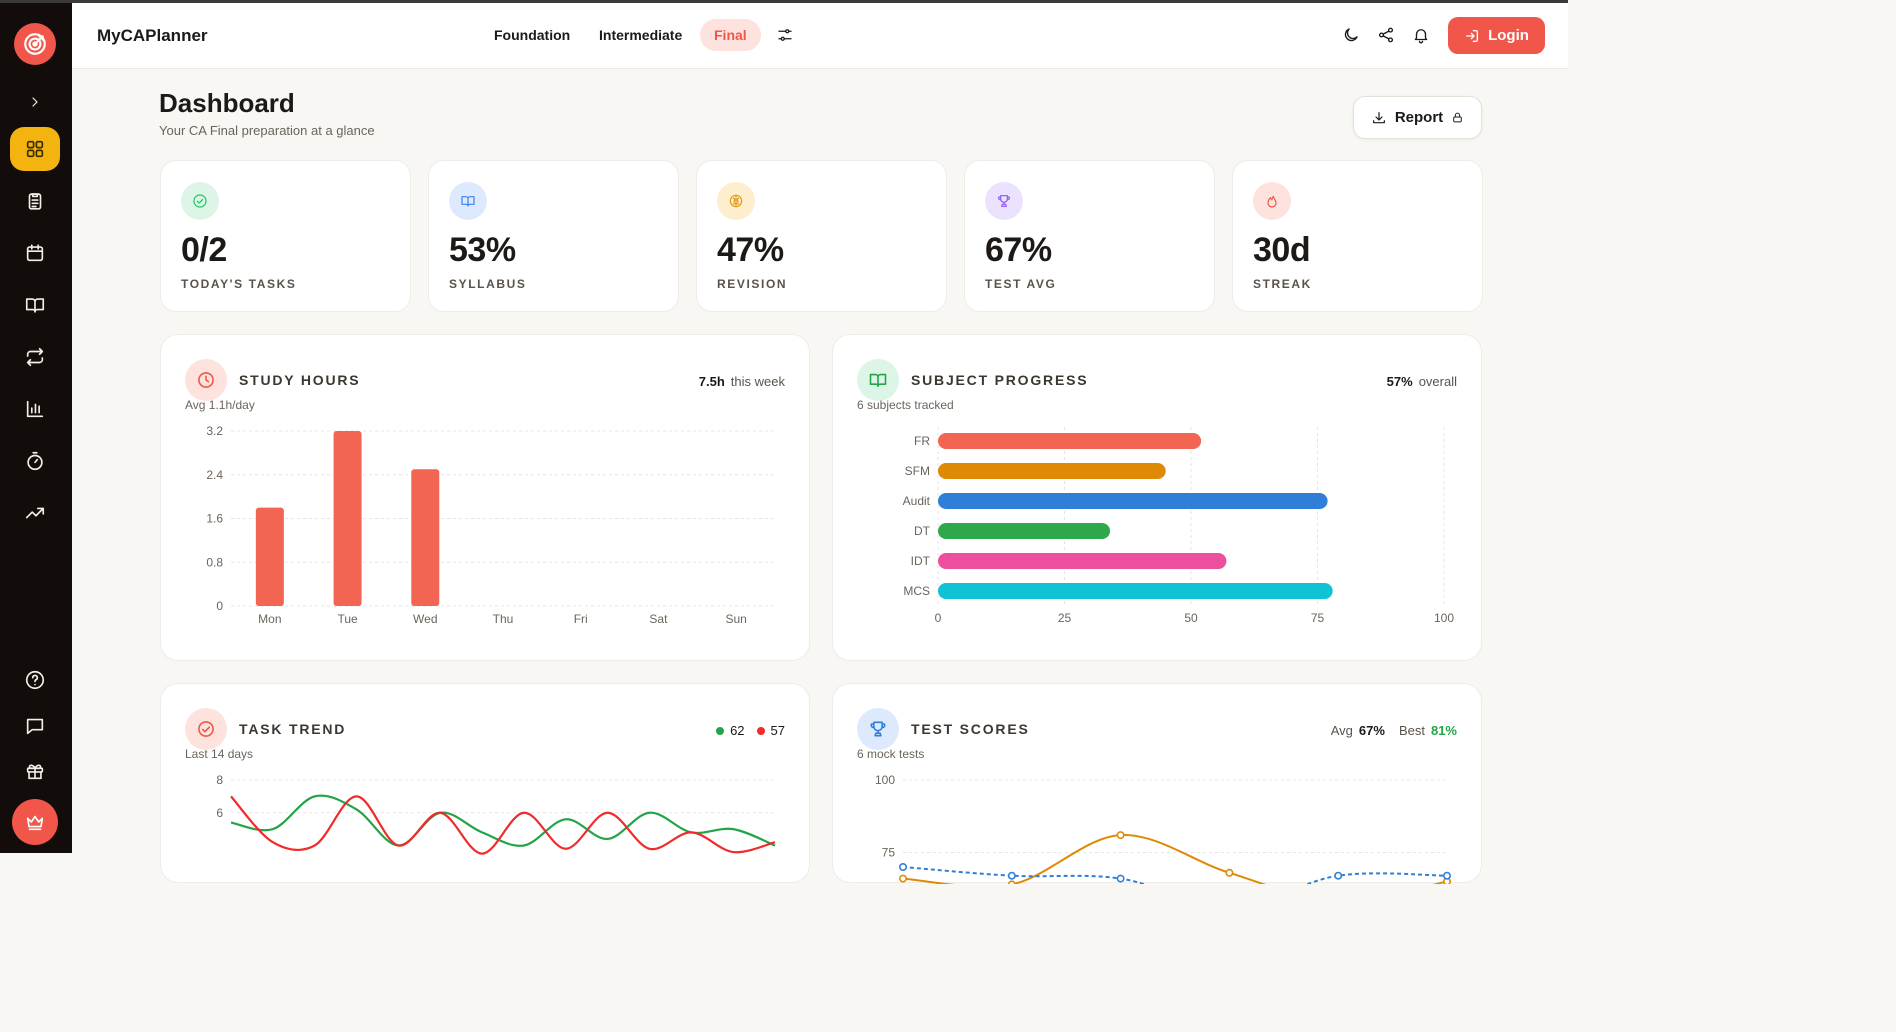 Image resolution: width=1896 pixels, height=1032 pixels. Describe the element at coordinates (720, 730) in the screenshot. I see `completed-dot` at that location.